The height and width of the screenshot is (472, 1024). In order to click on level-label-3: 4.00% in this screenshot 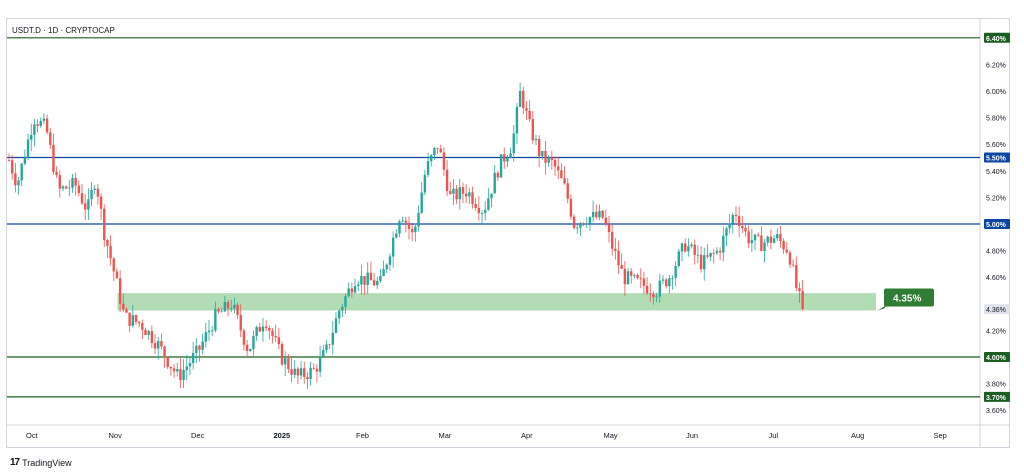, I will do `click(996, 358)`.